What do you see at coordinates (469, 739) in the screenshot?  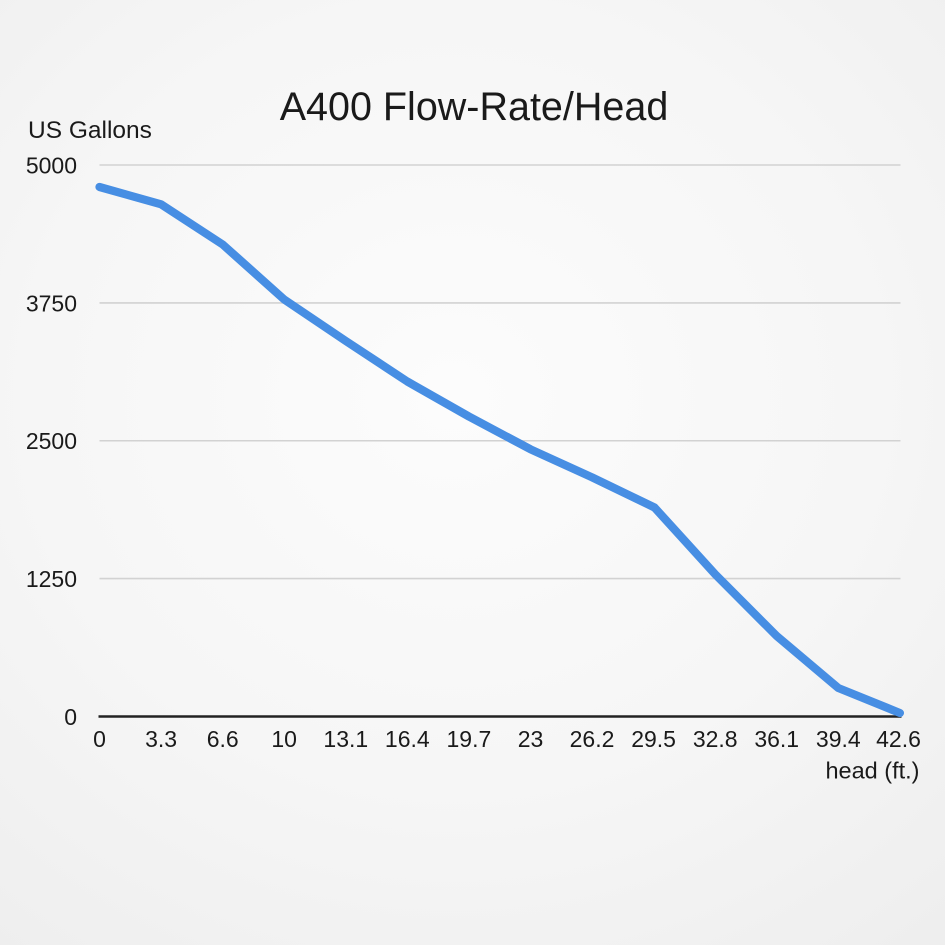 I see `svg-text: 19.7` at bounding box center [469, 739].